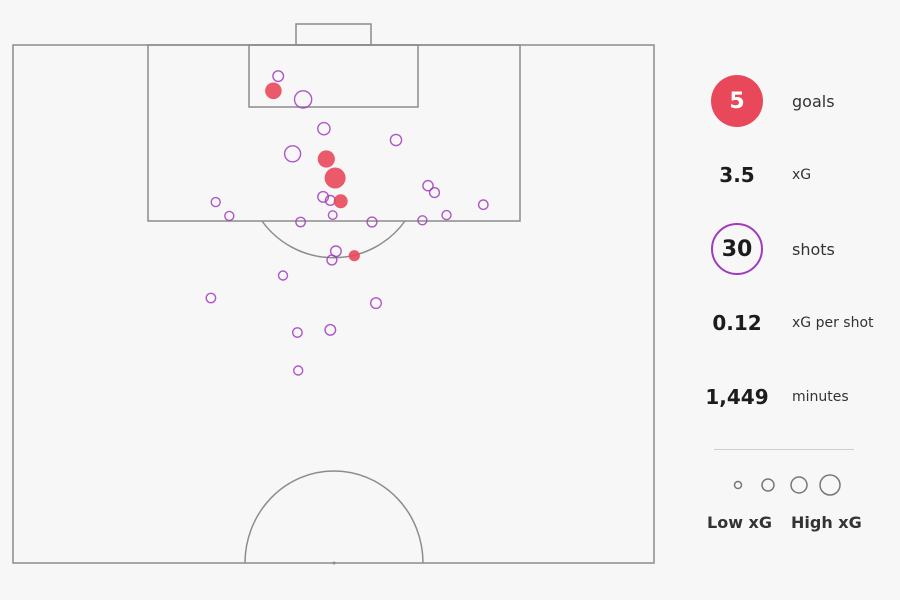 Image resolution: width=900 pixels, height=600 pixels. What do you see at coordinates (813, 101) in the screenshot?
I see `goals-label: goals` at bounding box center [813, 101].